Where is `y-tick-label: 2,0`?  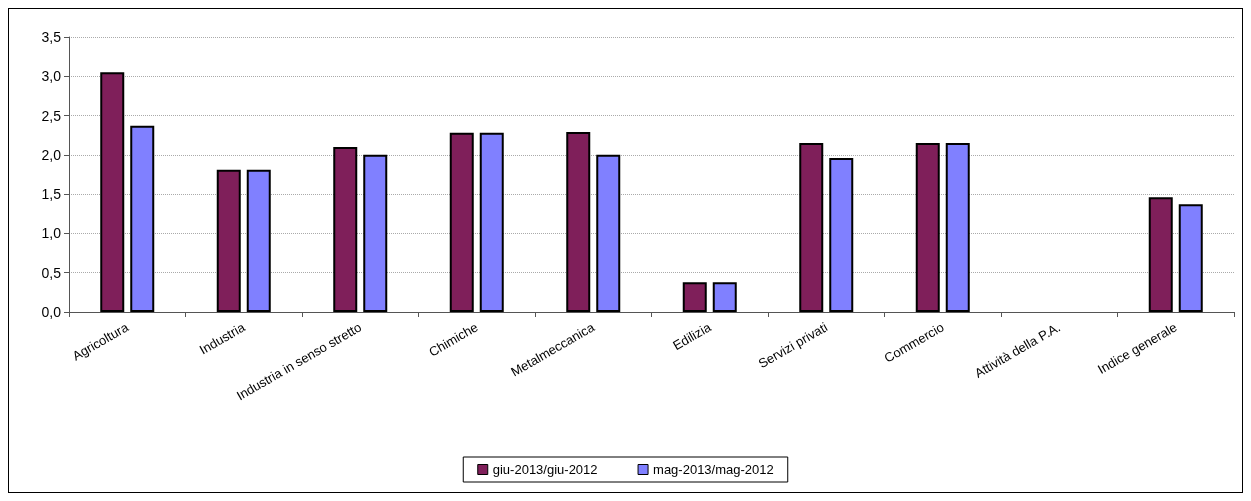
y-tick-label: 2,0 is located at coordinates (51, 154).